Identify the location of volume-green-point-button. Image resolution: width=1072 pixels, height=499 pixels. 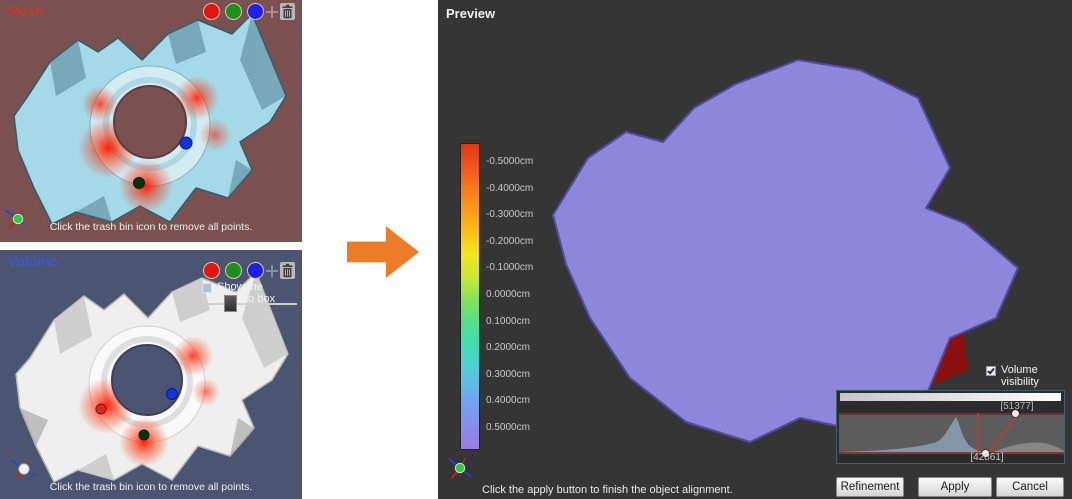
(233, 270).